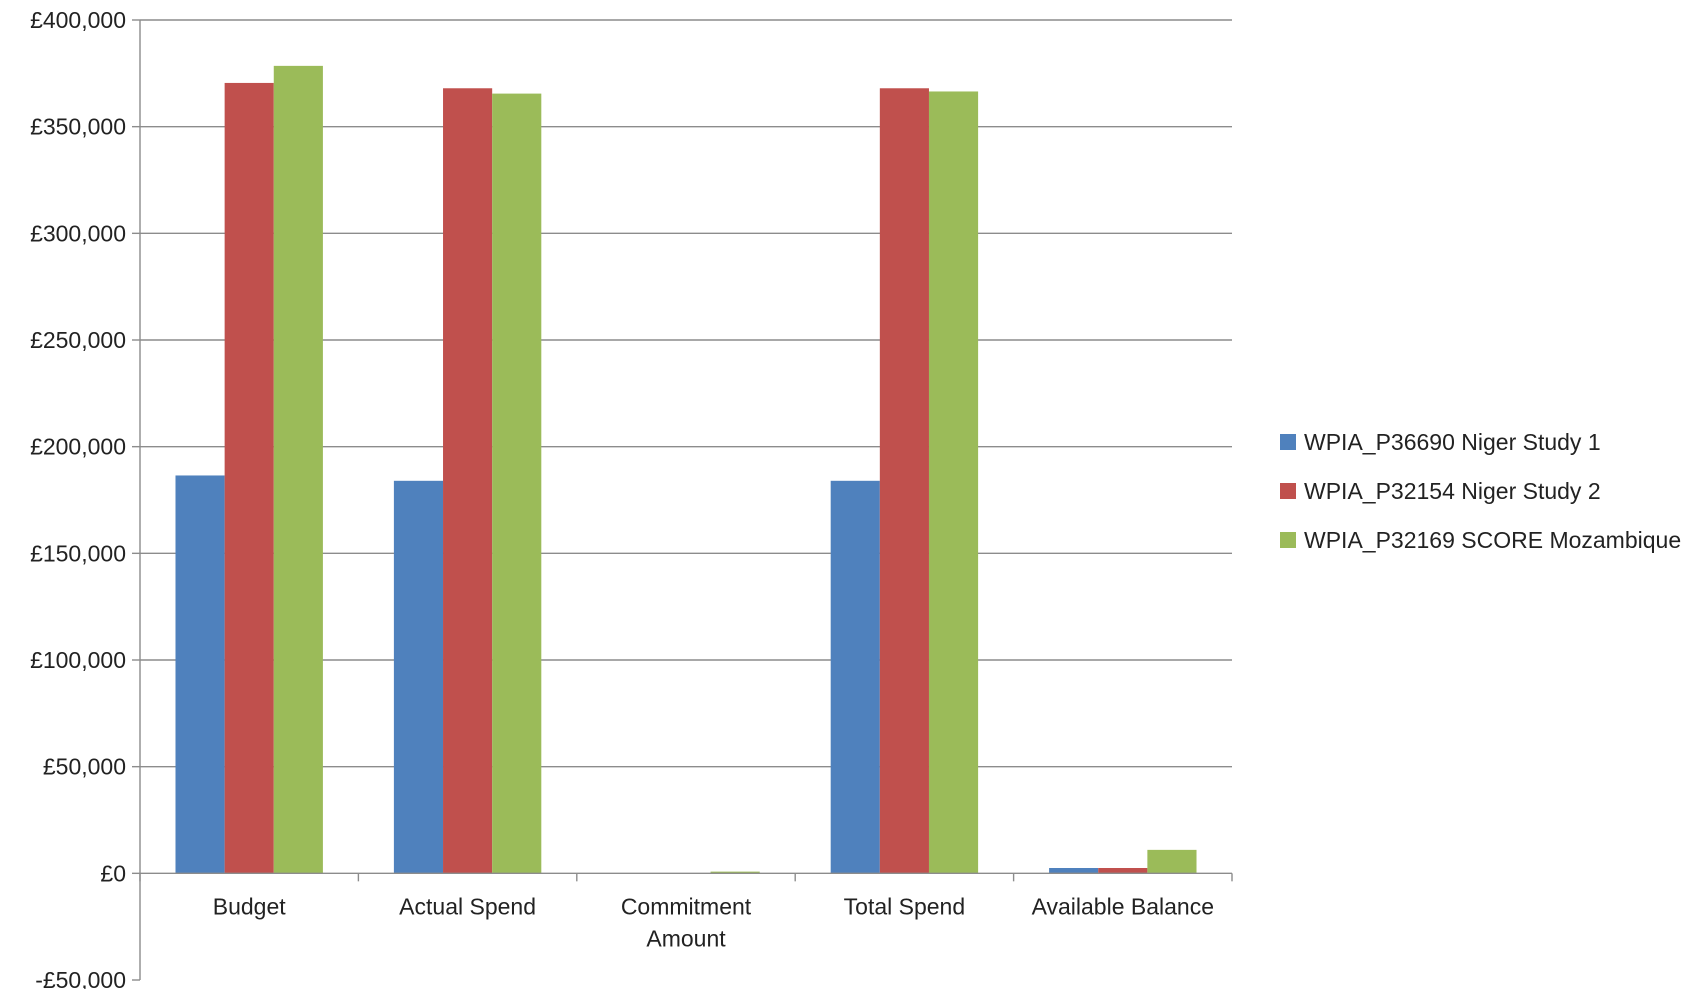 The image size is (1689, 994). Describe the element at coordinates (467, 906) in the screenshot. I see `x-tick-label: Actual Spend` at that location.